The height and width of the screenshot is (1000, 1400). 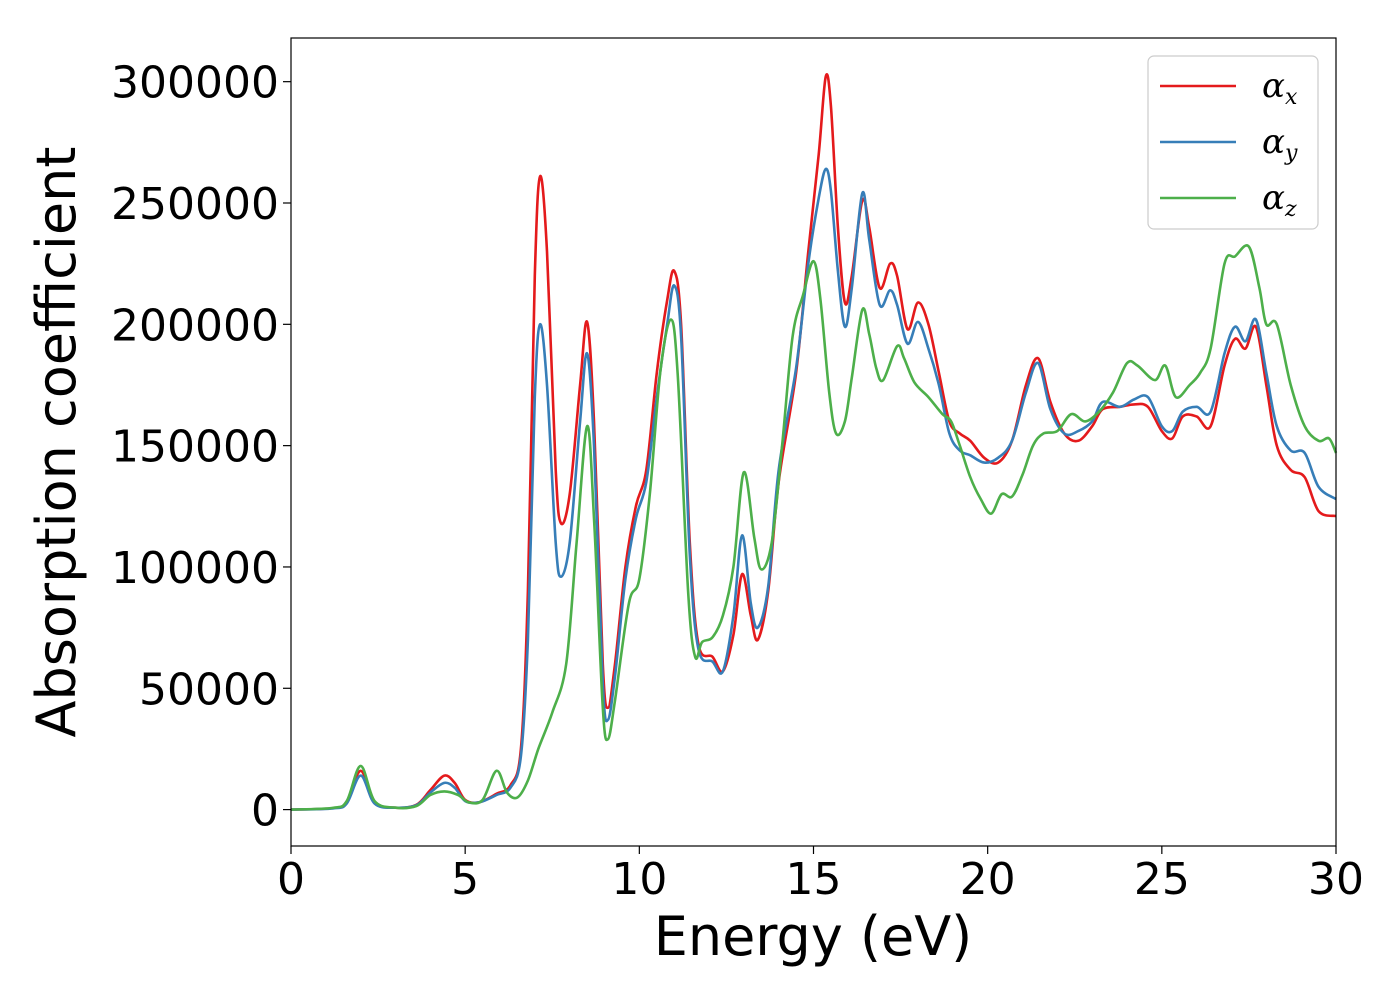 I want to click on x-axis-ticks: 0 5 10 15 20 25 30, so click(x=820, y=875).